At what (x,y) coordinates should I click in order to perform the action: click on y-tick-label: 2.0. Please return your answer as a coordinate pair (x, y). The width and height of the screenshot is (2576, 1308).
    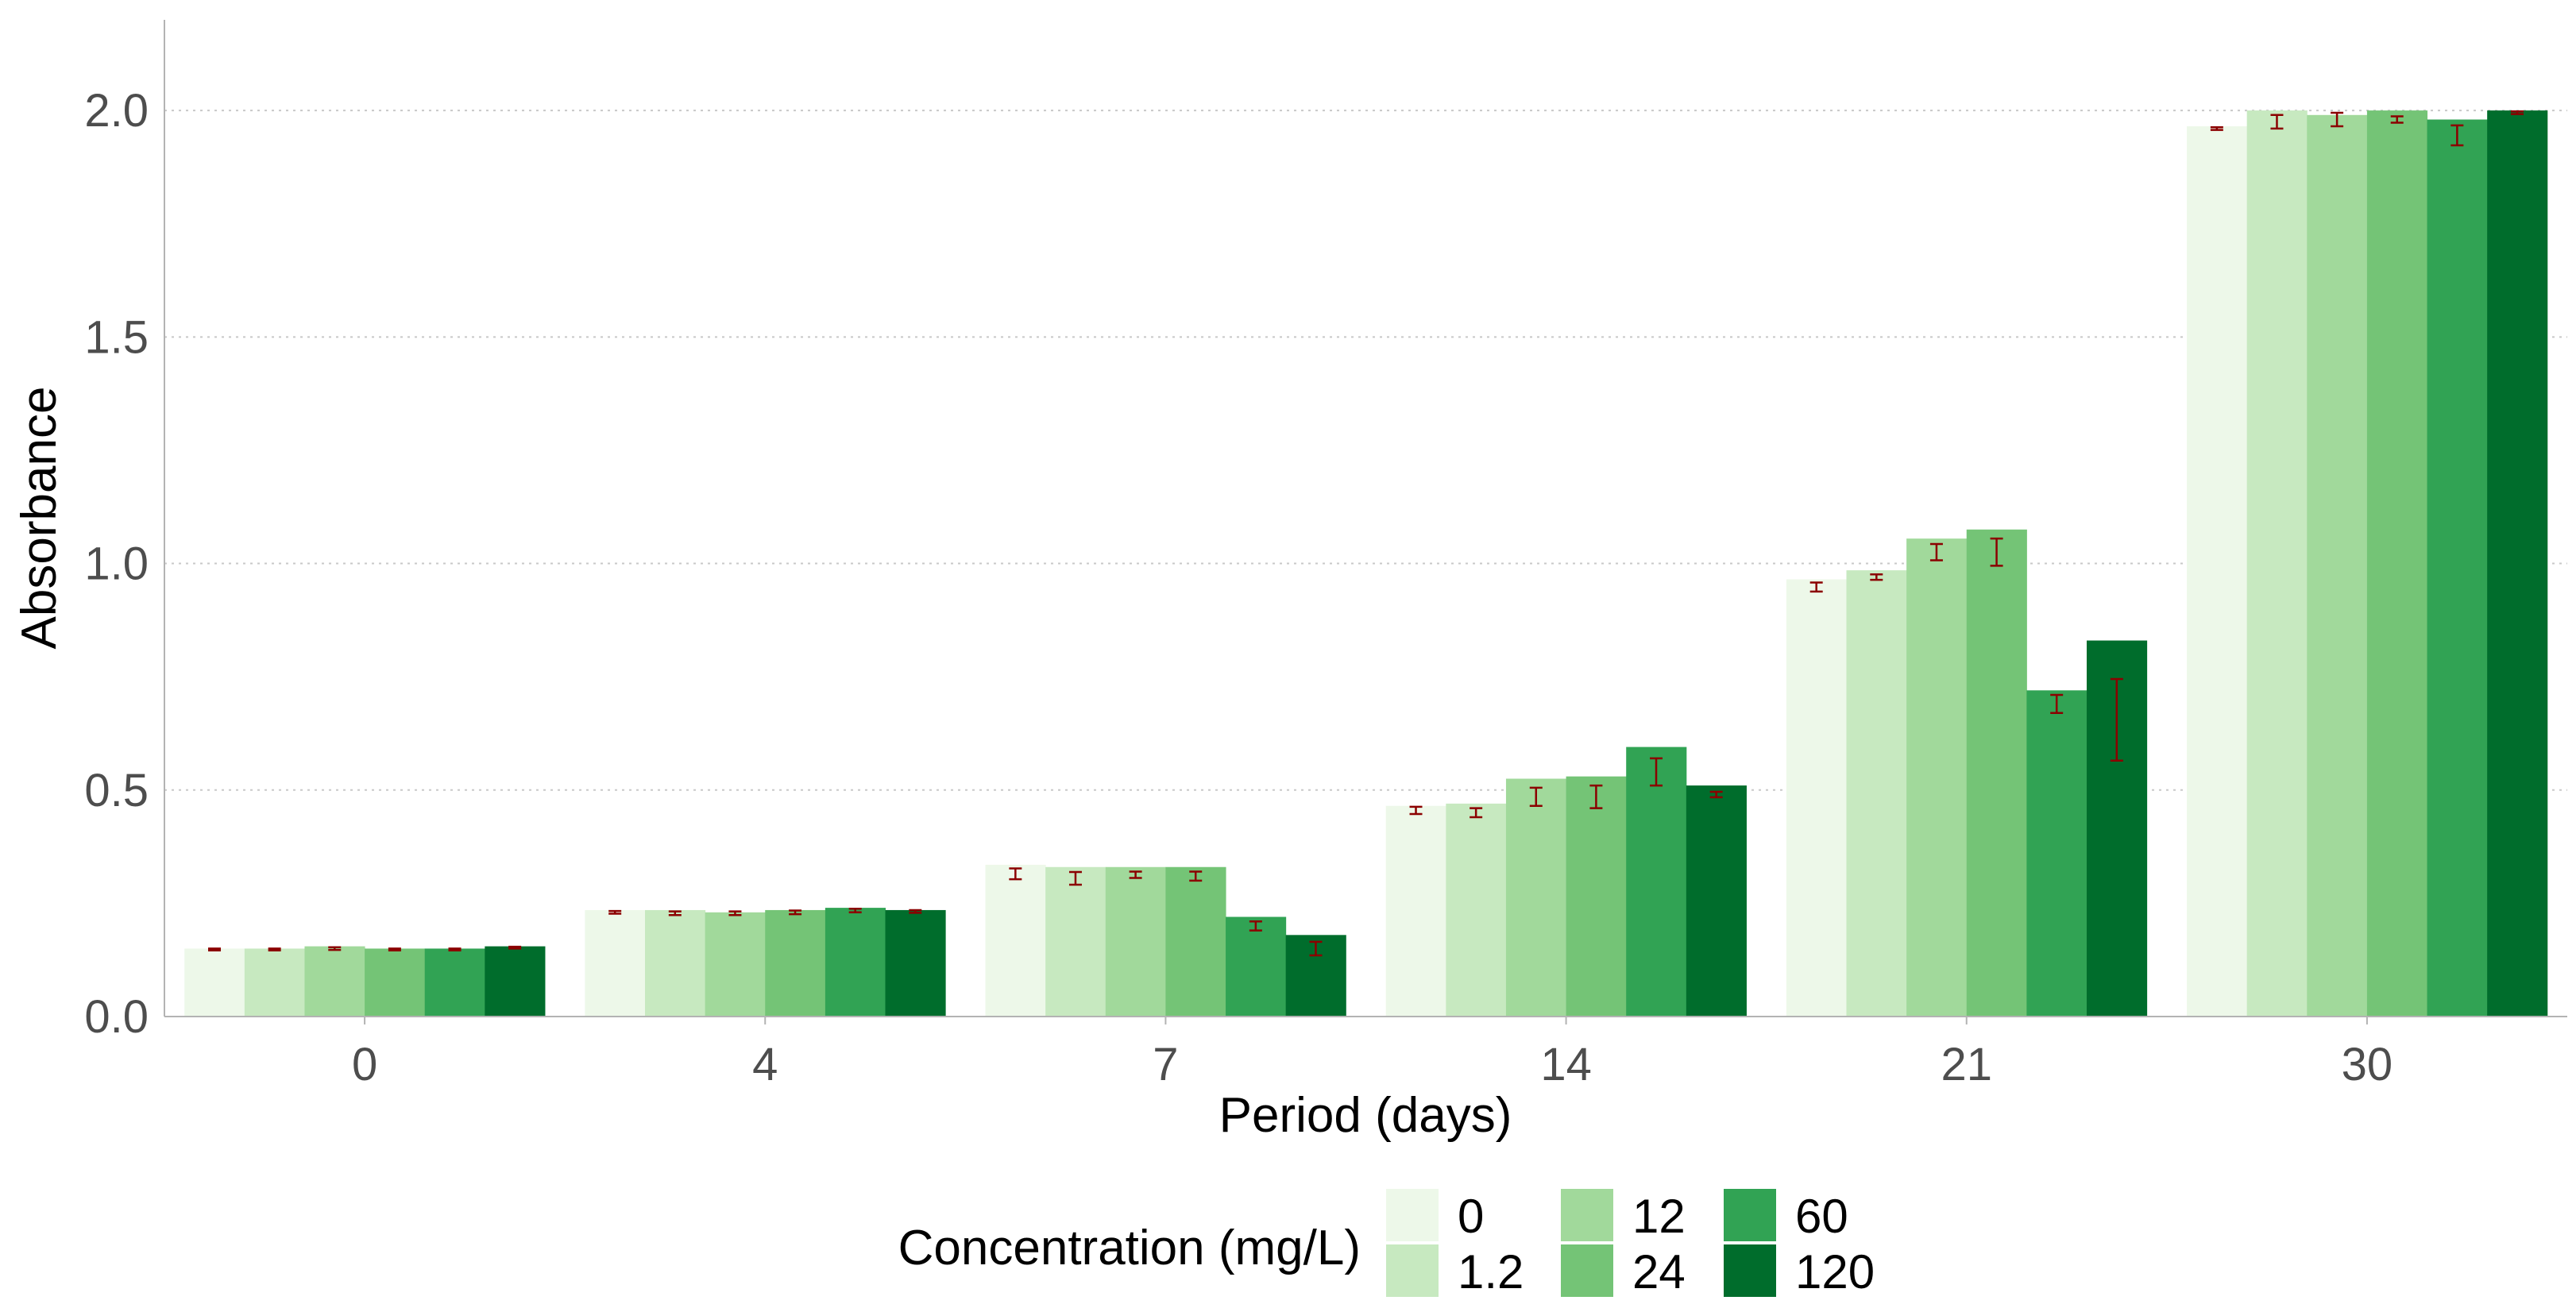
    Looking at the image, I should click on (116, 111).